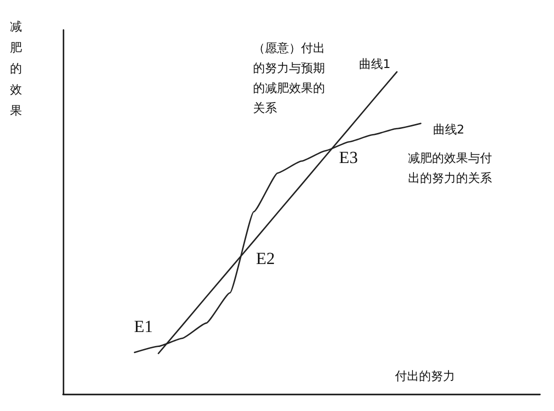  What do you see at coordinates (143, 326) in the screenshot?
I see `annotation: E1` at bounding box center [143, 326].